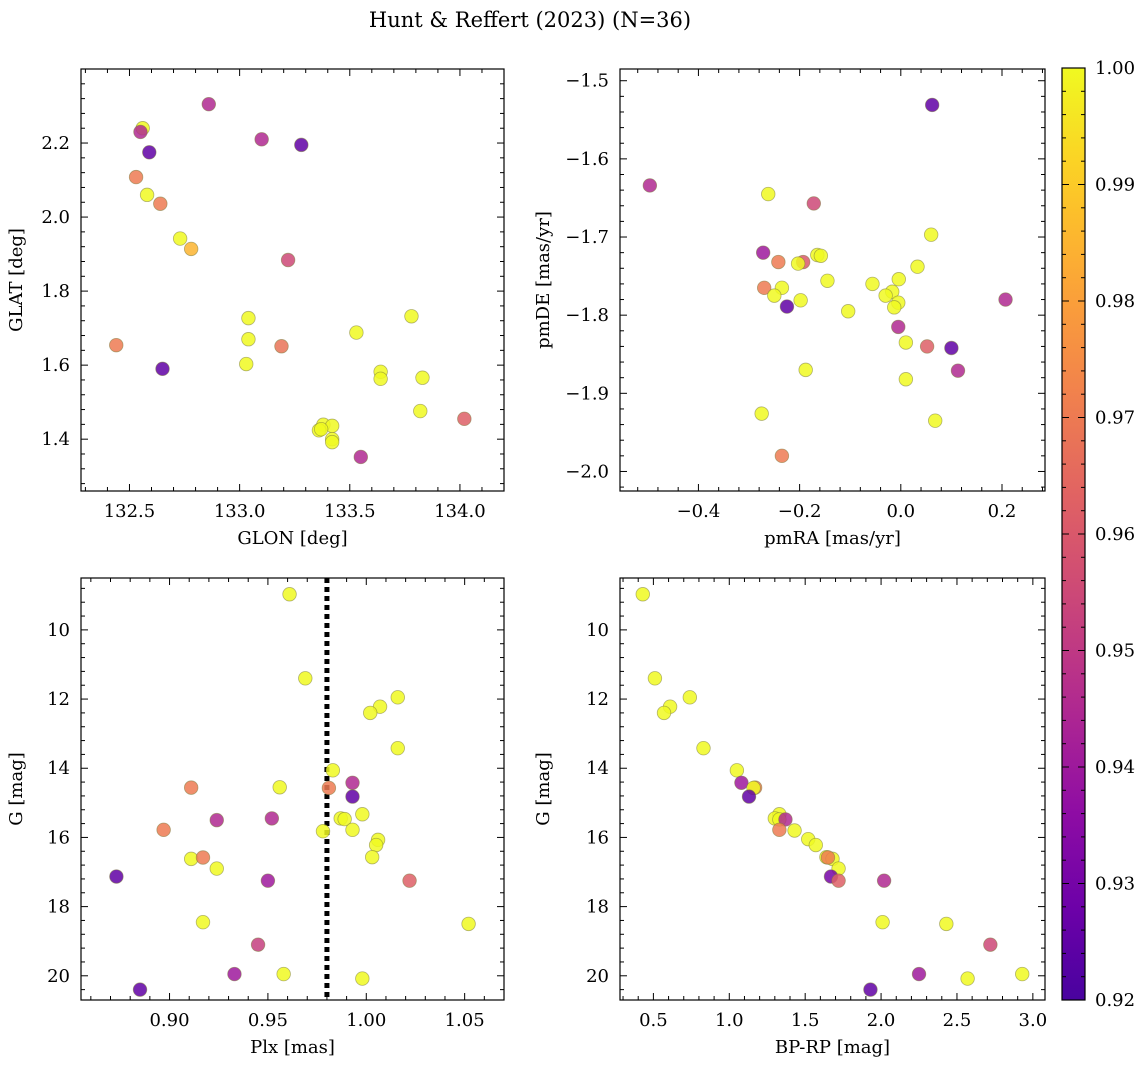  What do you see at coordinates (1115, 418) in the screenshot?
I see `colorbar-tick-label: 0.97` at bounding box center [1115, 418].